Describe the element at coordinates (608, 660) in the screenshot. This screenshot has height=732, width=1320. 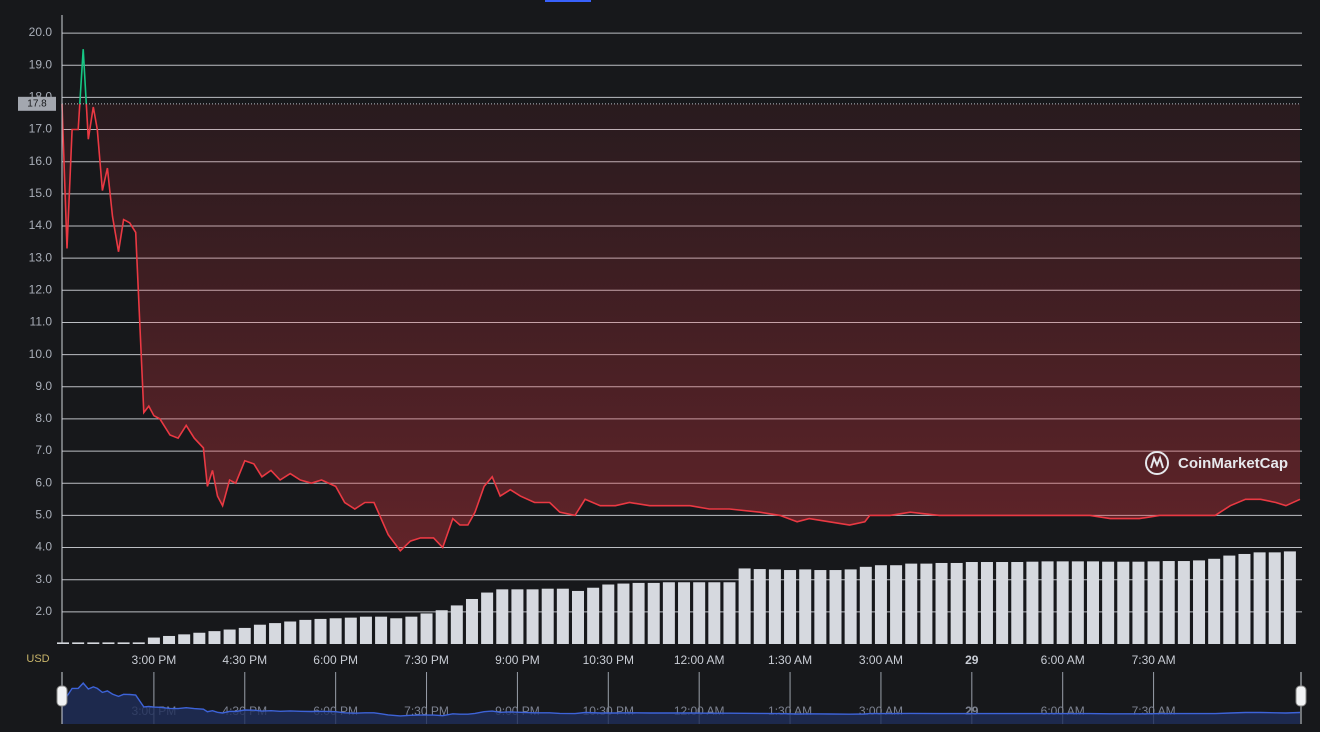
I see `x-tick-label: 10:30 PM` at that location.